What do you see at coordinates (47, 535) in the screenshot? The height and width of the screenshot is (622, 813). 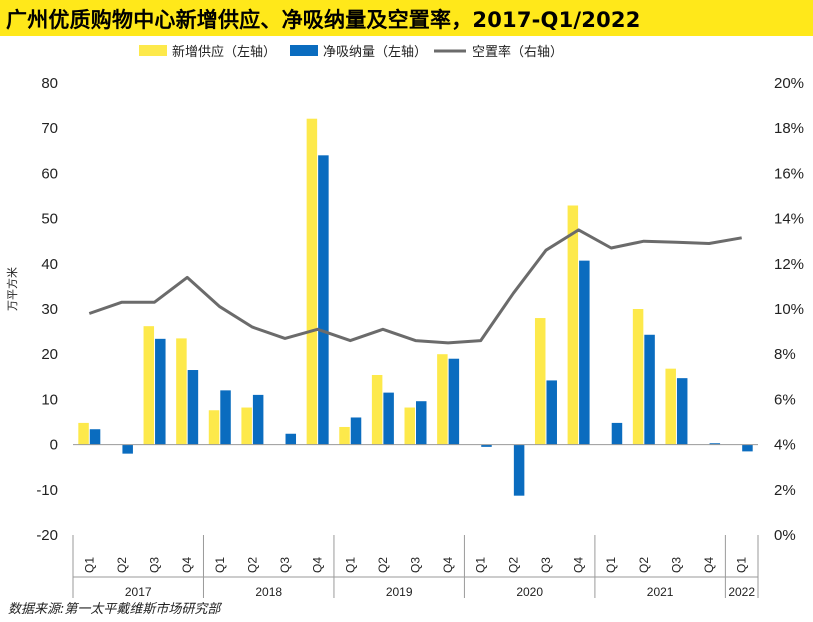 I see `y-tick-label: -20` at bounding box center [47, 535].